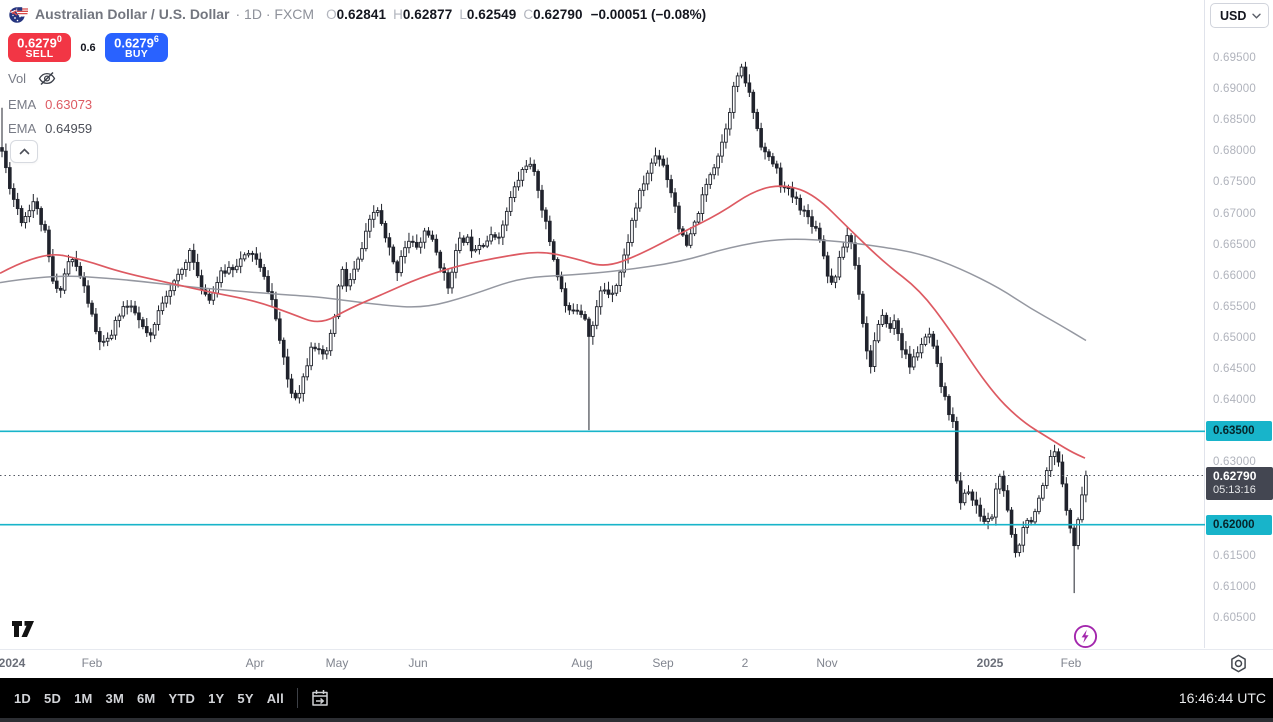  Describe the element at coordinates (23, 698) in the screenshot. I see `range-button-1d: 1D` at that location.